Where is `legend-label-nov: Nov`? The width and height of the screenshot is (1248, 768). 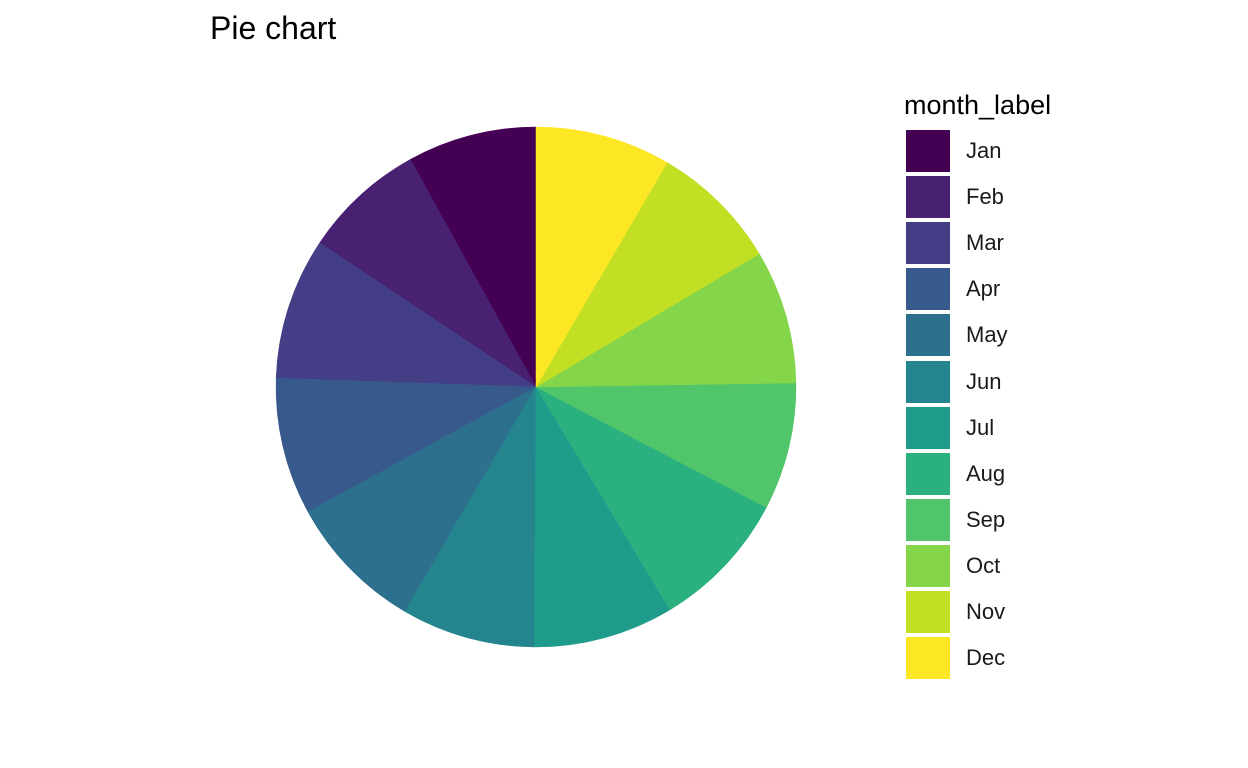
legend-label-nov: Nov is located at coordinates (986, 611).